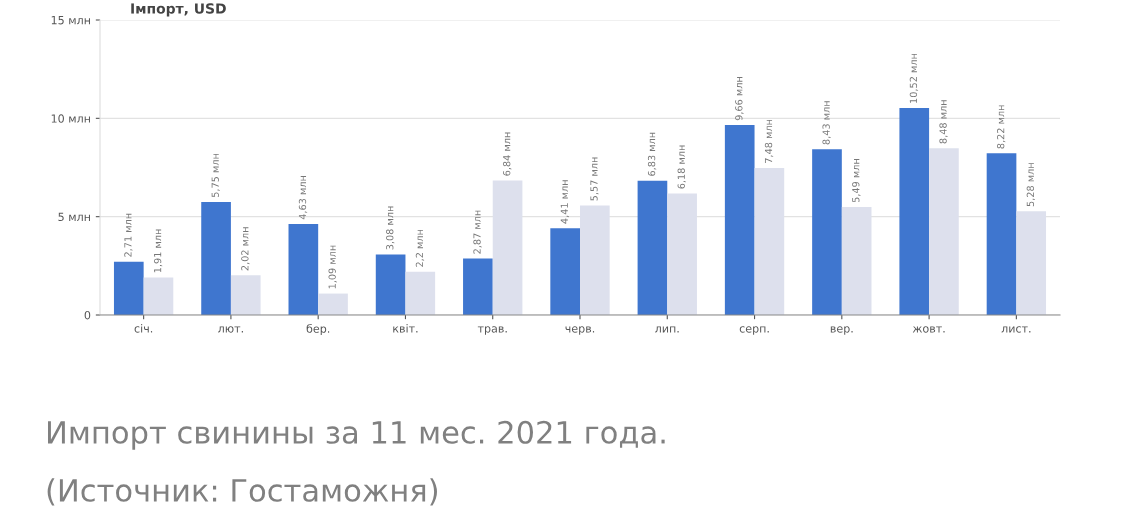 Image resolution: width=1125 pixels, height=525 pixels. What do you see at coordinates (667, 329) in the screenshot?
I see `x-tick-label: лип.` at bounding box center [667, 329].